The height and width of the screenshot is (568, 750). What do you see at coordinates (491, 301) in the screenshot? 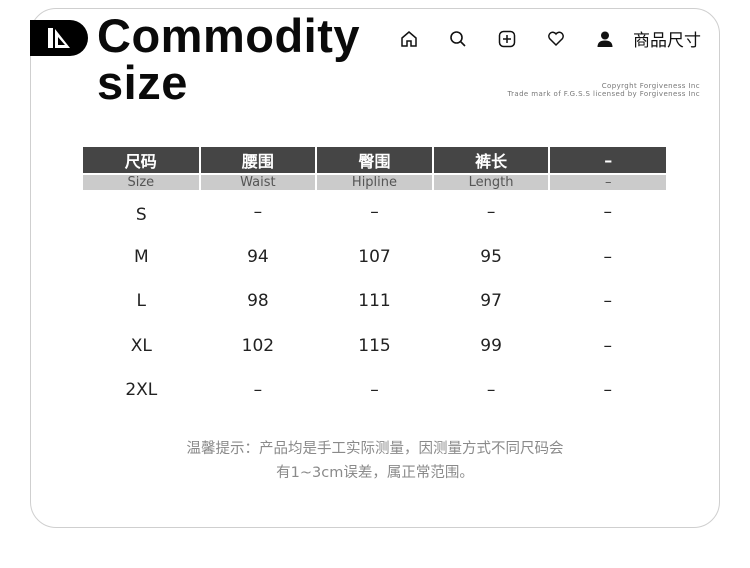
I see `table-cell: 97` at bounding box center [491, 301].